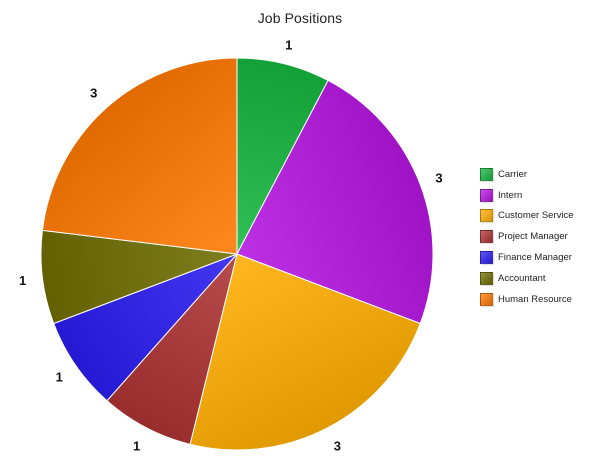 This screenshot has width=600, height=463. Describe the element at coordinates (486, 216) in the screenshot. I see `legend-swatch-customer-service` at that location.